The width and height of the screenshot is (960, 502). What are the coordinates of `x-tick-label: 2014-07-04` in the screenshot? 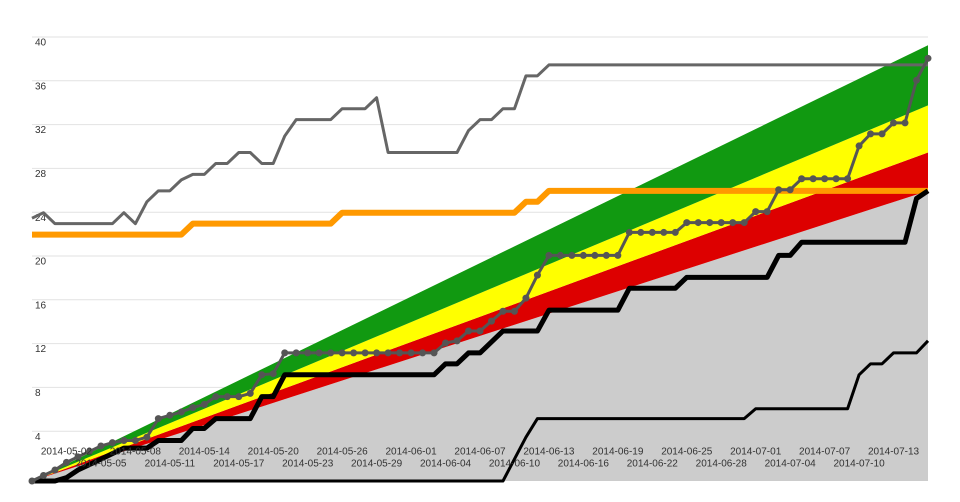 It's located at (791, 464).